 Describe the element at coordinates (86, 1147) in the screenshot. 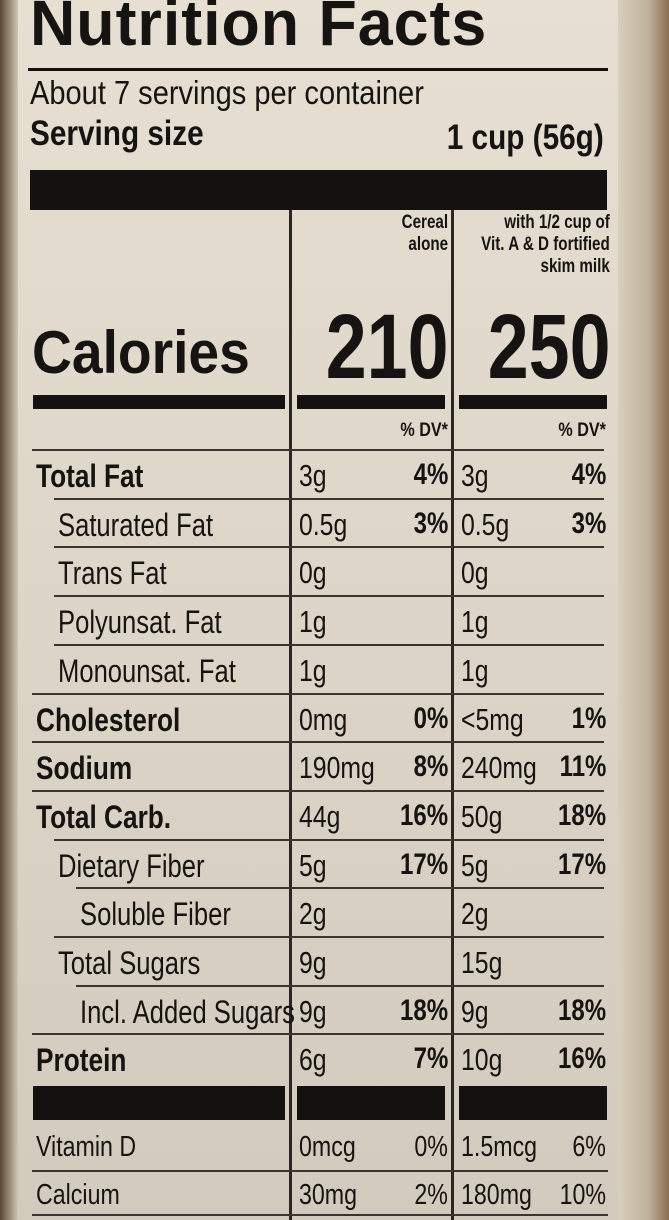

I see `vitamin-label: Vitamin D` at that location.